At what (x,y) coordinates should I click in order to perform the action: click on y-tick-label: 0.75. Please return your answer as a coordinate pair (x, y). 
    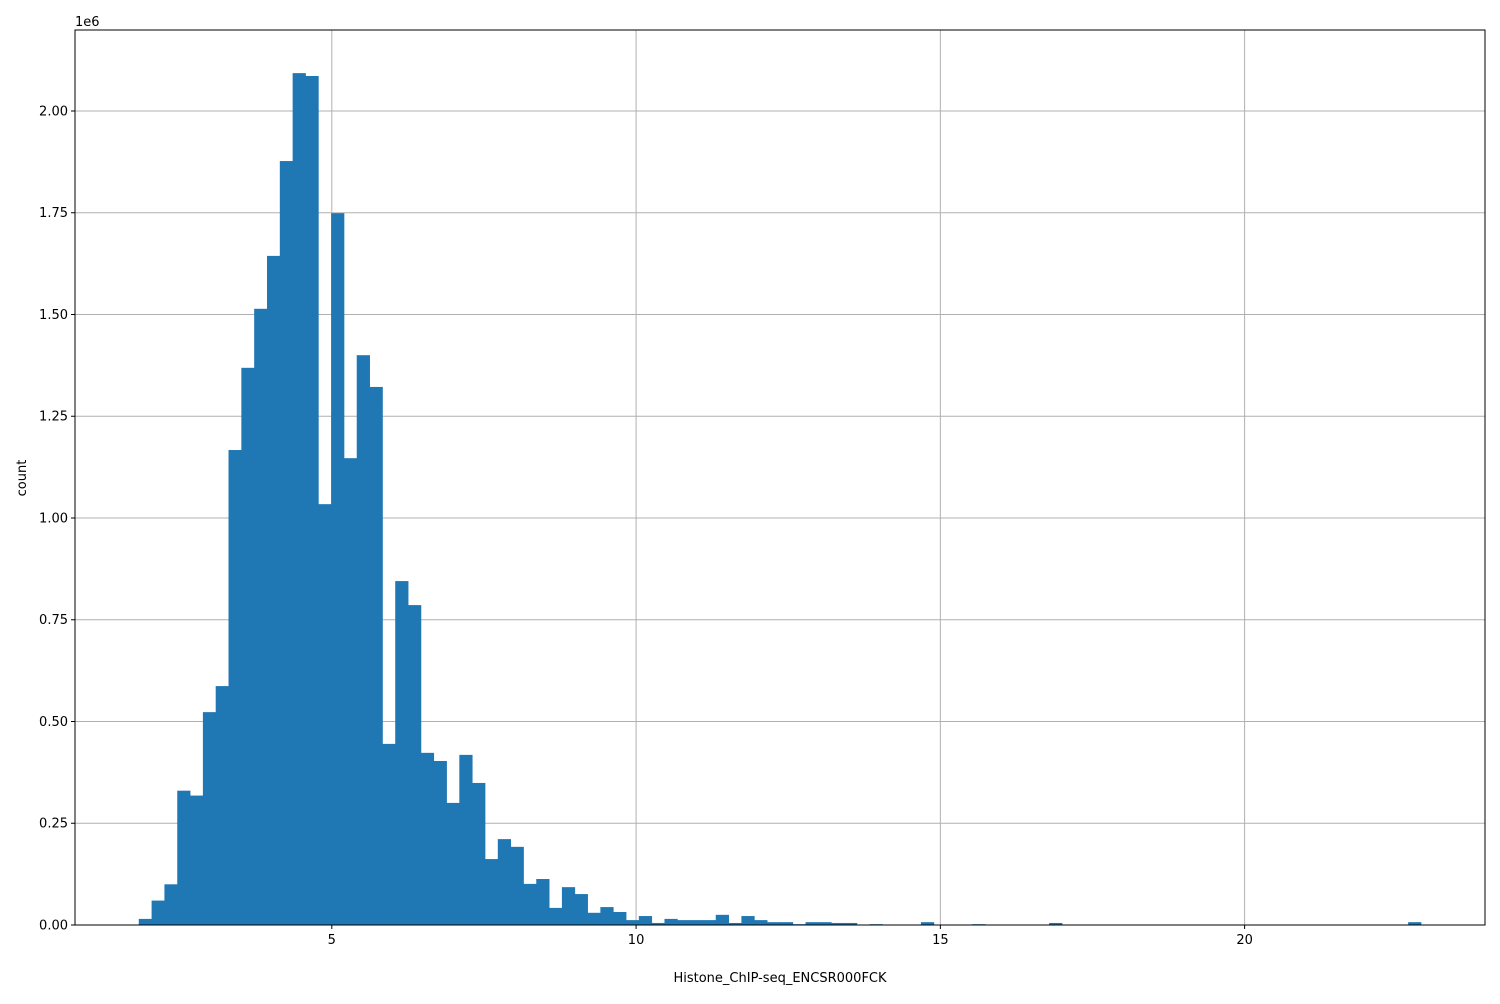
    Looking at the image, I should click on (53, 620).